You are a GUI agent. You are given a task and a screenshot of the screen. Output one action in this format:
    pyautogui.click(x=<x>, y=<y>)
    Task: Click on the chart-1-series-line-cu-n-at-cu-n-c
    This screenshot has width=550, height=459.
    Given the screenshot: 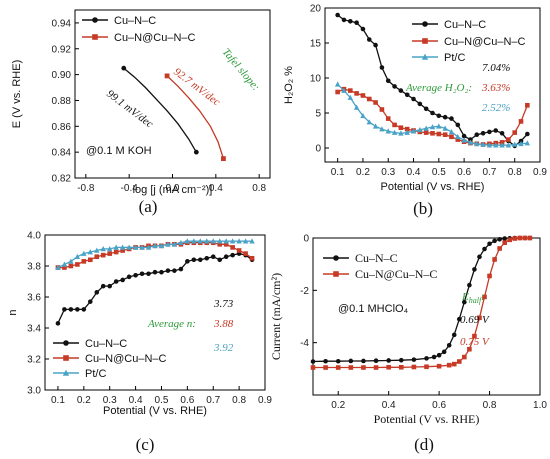 What is the action you would take?
    pyautogui.click(x=433, y=117)
    